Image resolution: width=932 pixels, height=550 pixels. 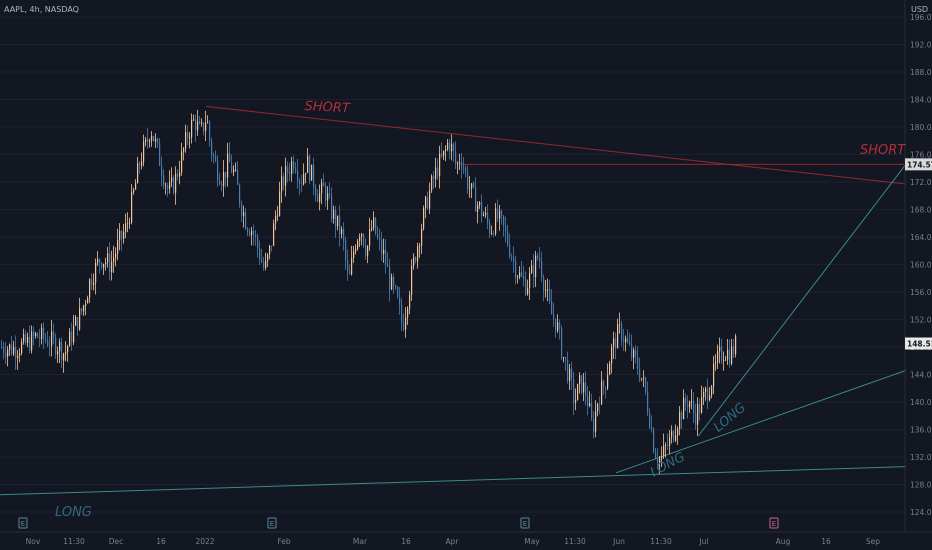 I want to click on short-annotation: SHORT, so click(x=327, y=108).